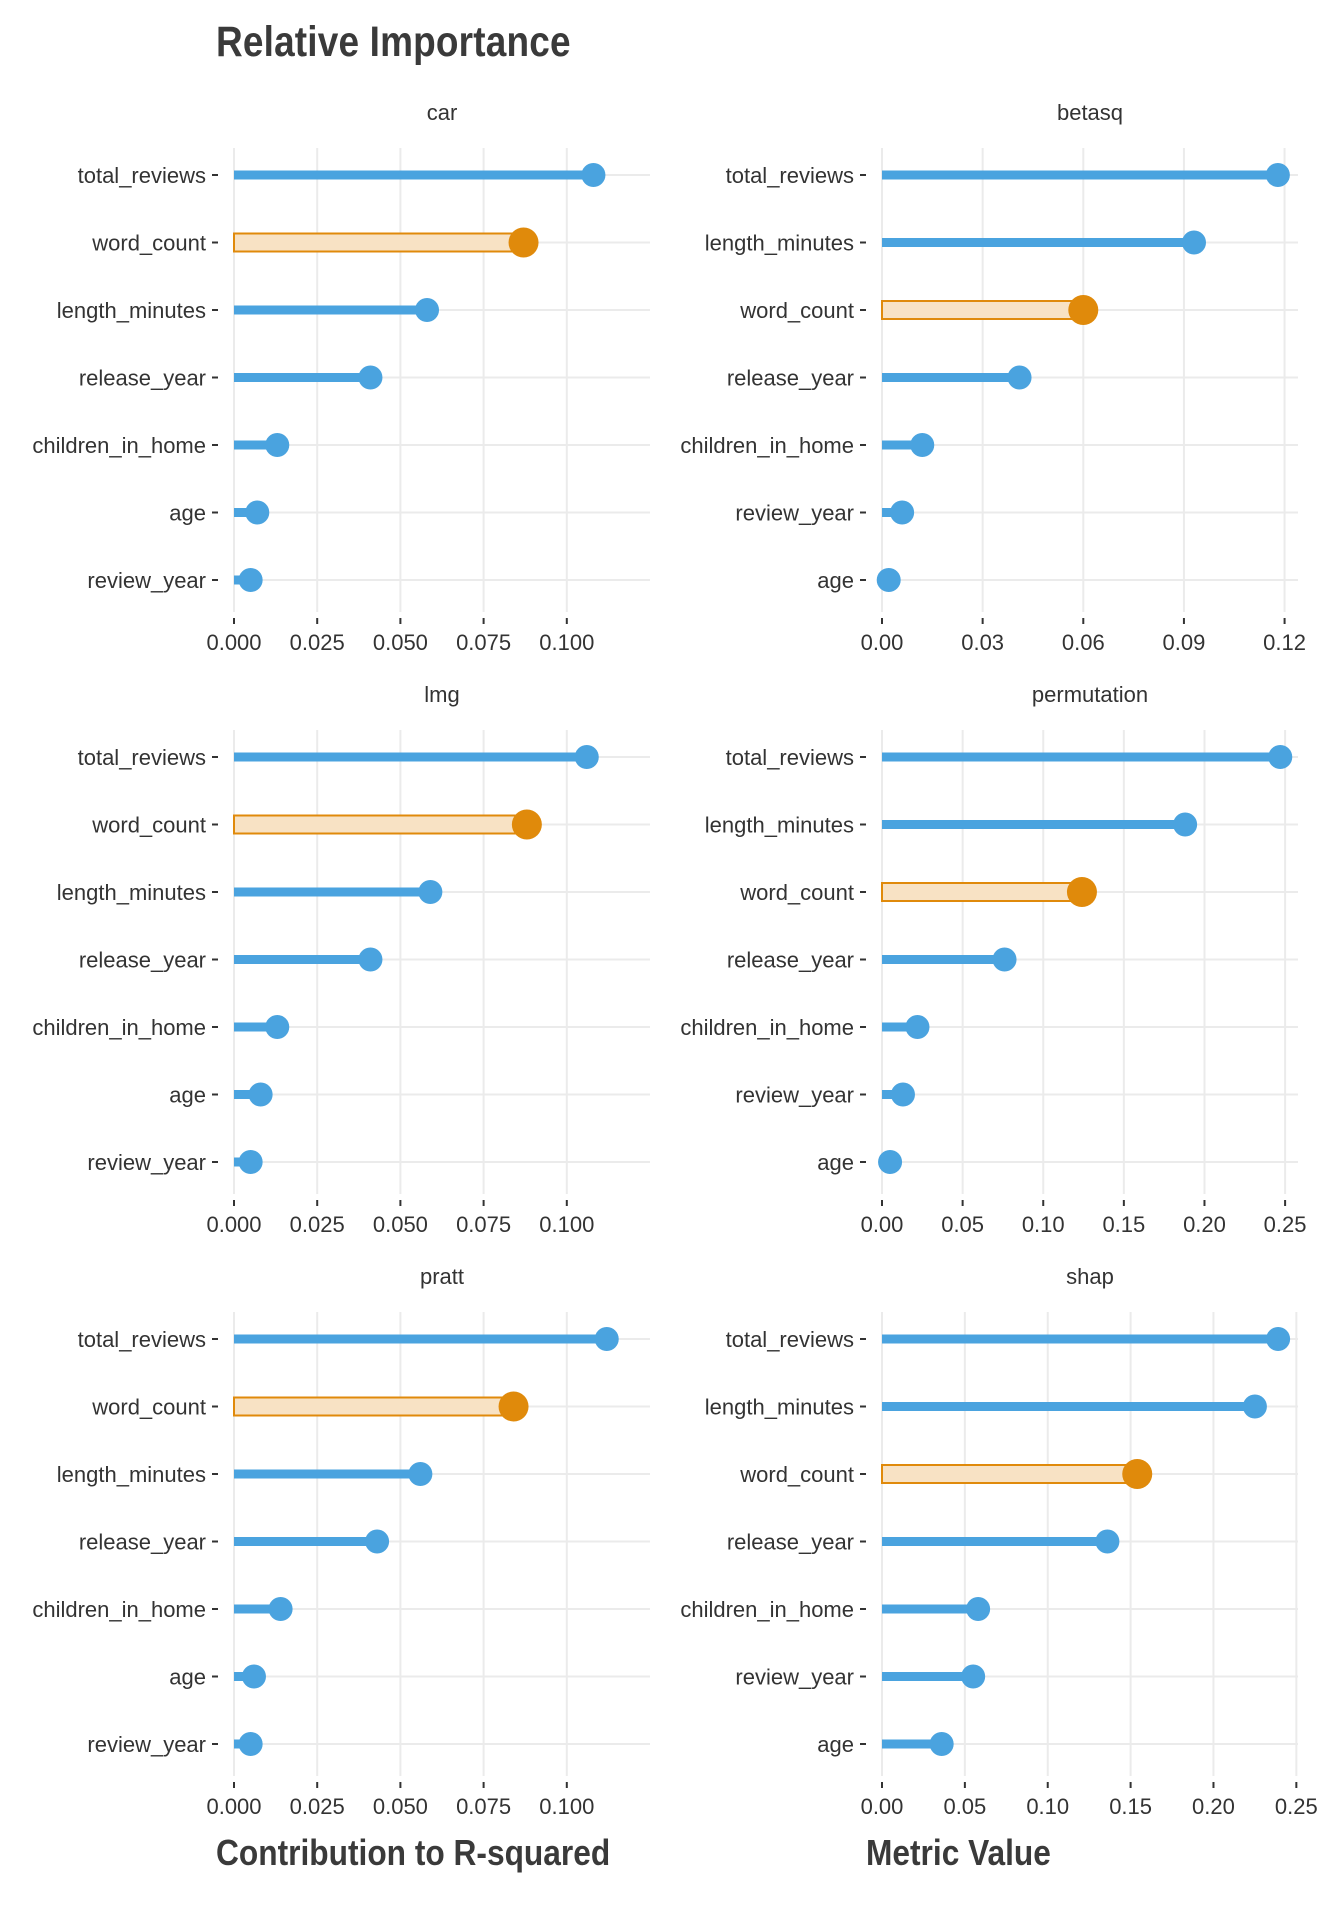  I want to click on x-tick-label: 0.12, so click(1284, 642).